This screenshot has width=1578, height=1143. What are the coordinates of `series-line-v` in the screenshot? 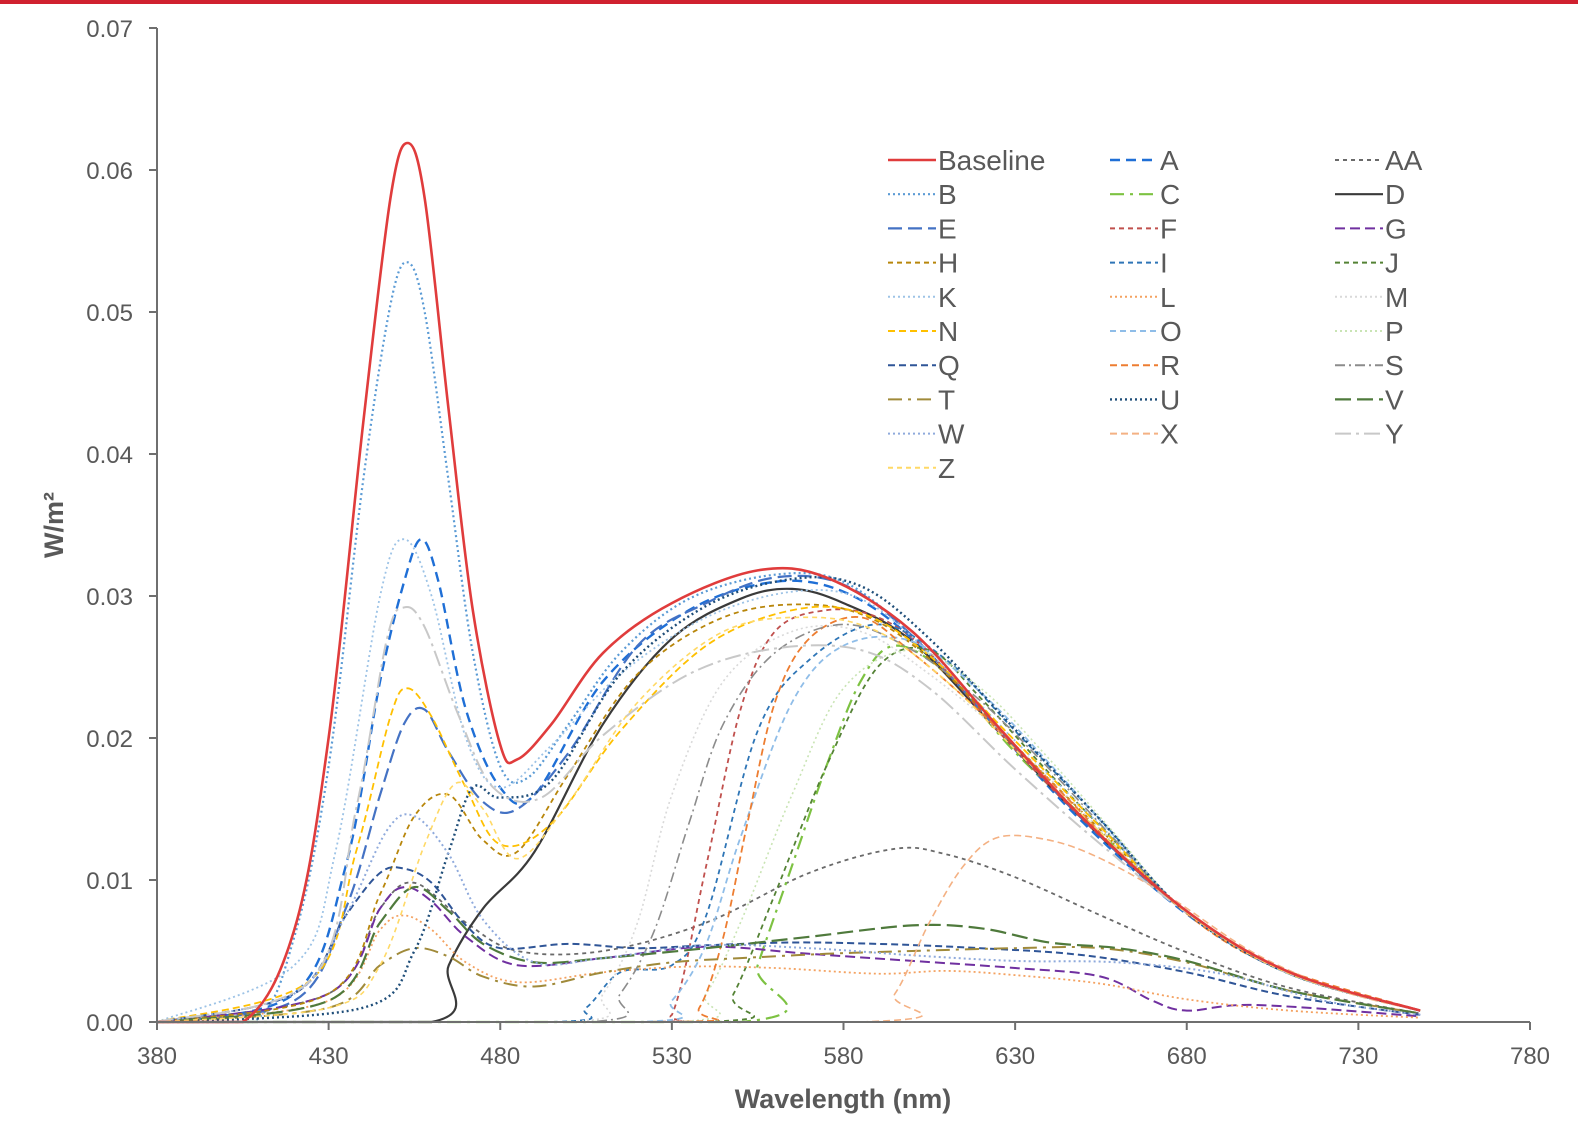 It's located at (788, 954).